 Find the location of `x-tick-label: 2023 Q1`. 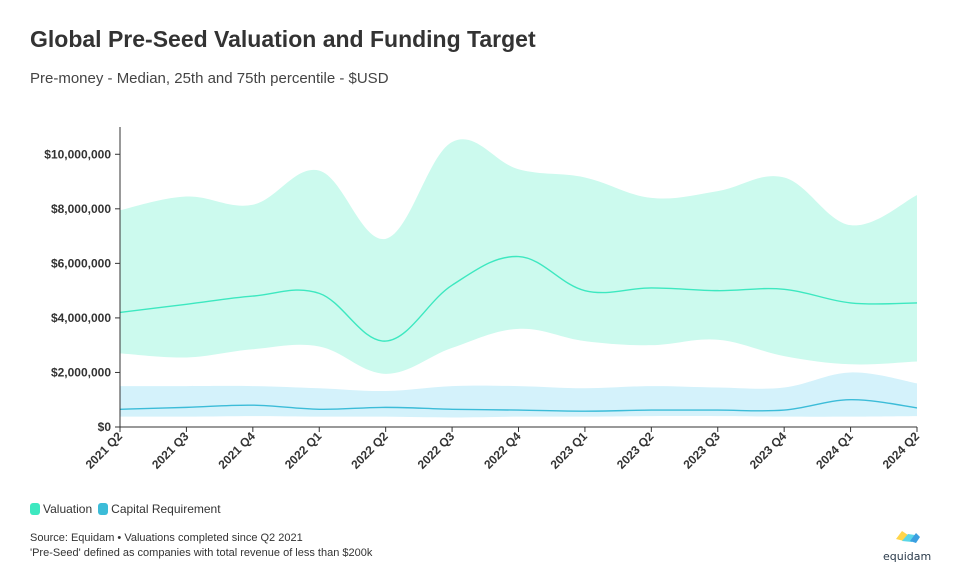

x-tick-label: 2023 Q1 is located at coordinates (569, 450).